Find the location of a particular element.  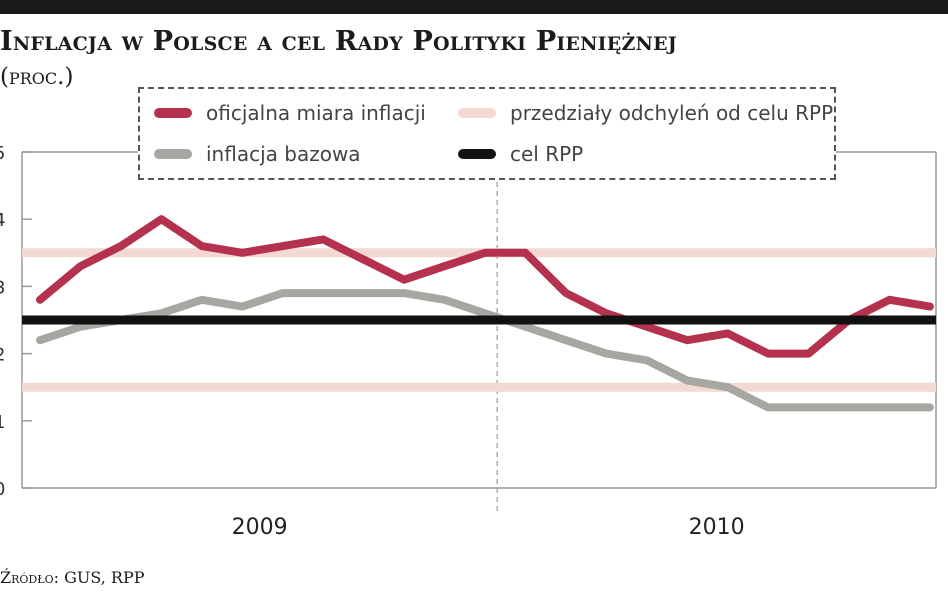

y-tick-label: 4 is located at coordinates (2, 220).